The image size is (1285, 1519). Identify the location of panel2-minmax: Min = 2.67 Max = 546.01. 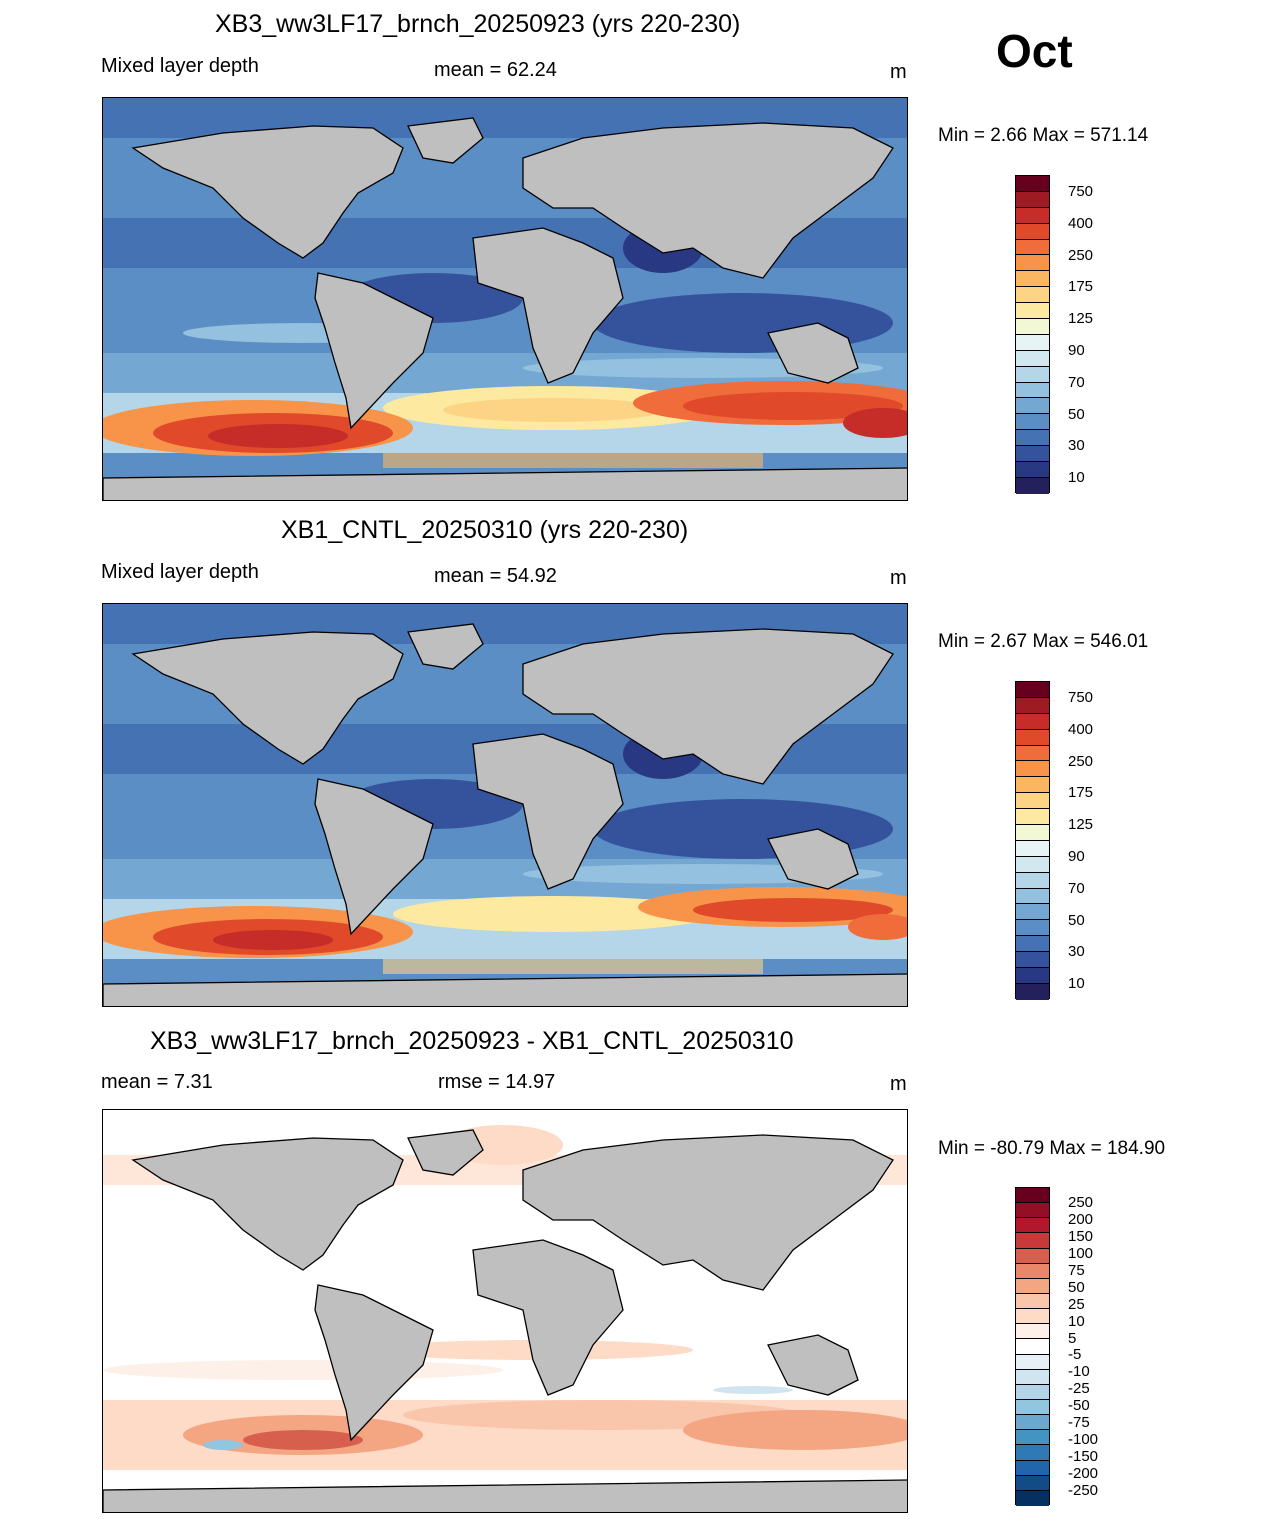
(1043, 641).